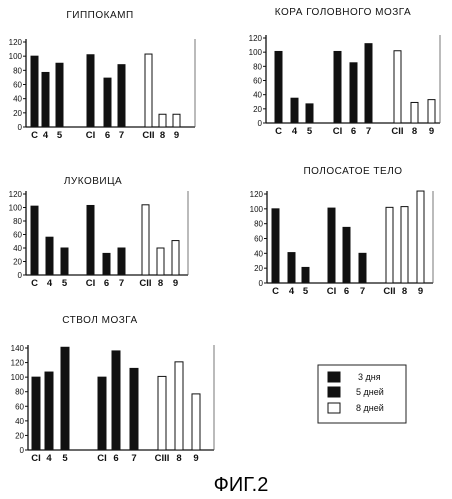  What do you see at coordinates (99, 15) in the screenshot?
I see `chart-title: ГИППОКАМП` at bounding box center [99, 15].